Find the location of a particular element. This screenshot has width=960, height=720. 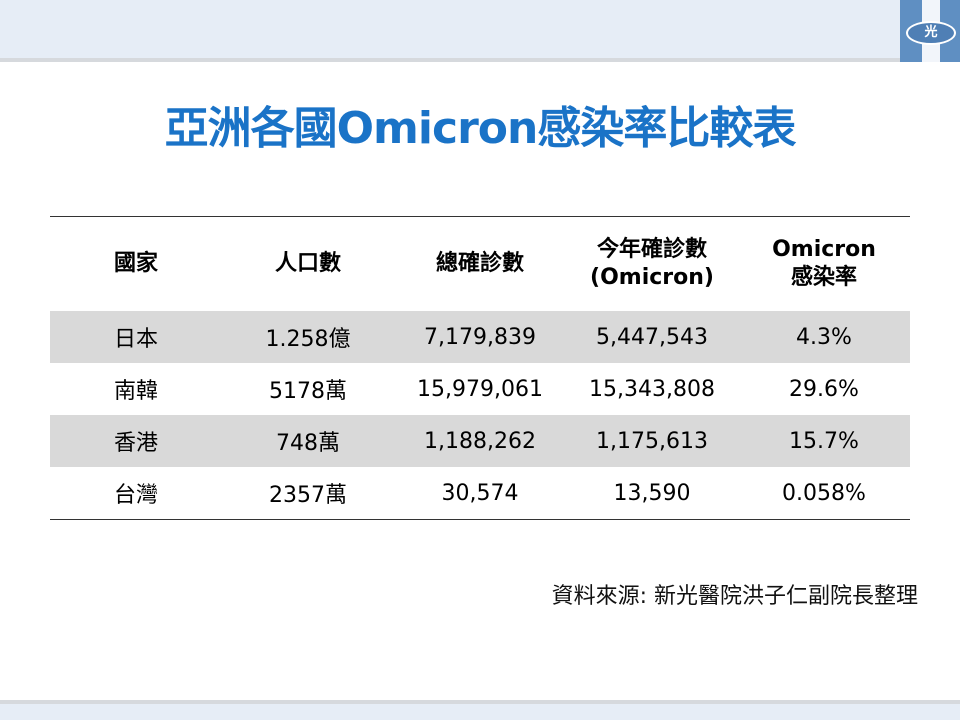

cell-country: 香港 is located at coordinates (136, 441).